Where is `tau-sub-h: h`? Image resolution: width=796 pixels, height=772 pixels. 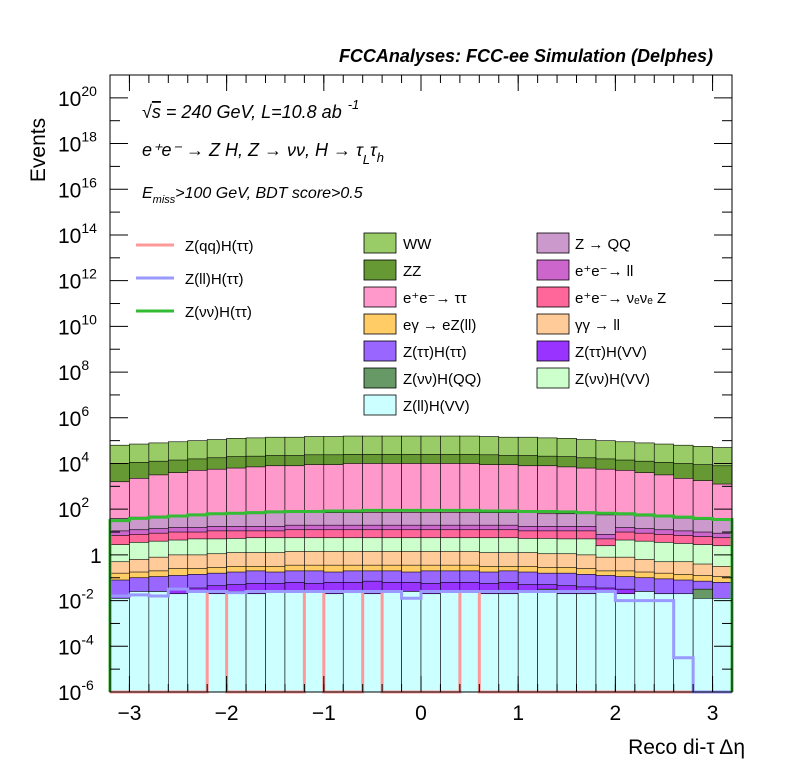 tau-sub-h: h is located at coordinates (380, 157).